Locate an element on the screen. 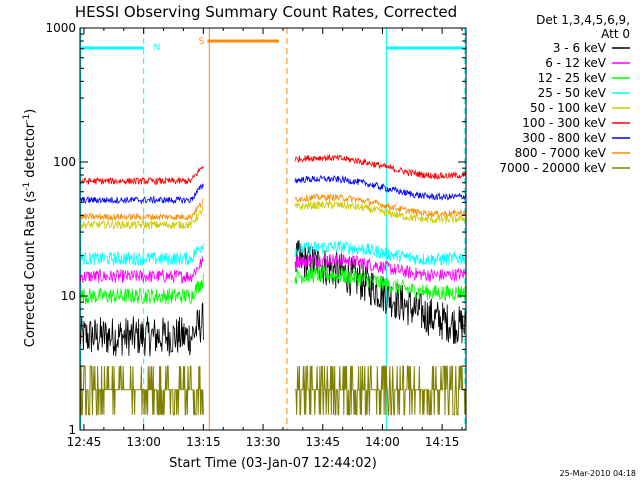  x-tick-label-2: 13:15 is located at coordinates (203, 442).